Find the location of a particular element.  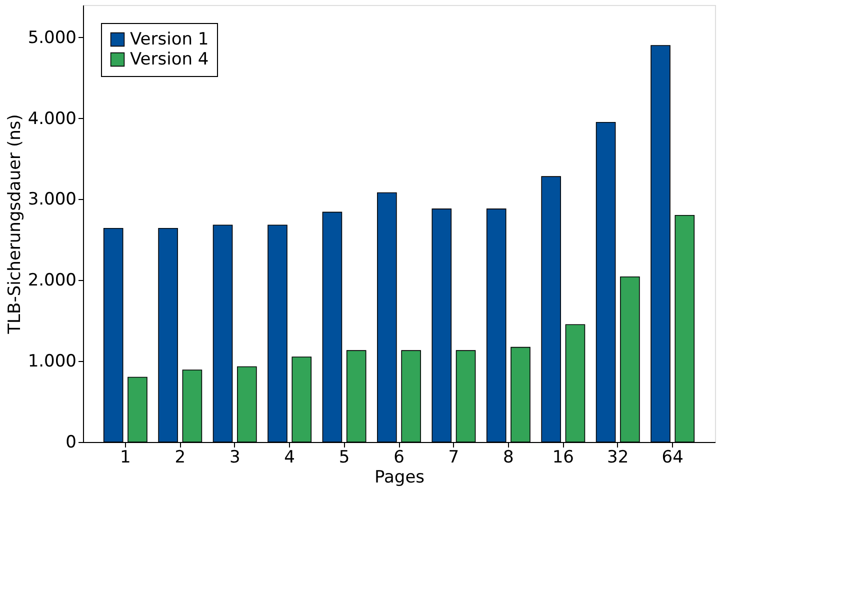

y-tick-label: 2.000 is located at coordinates (52, 280).